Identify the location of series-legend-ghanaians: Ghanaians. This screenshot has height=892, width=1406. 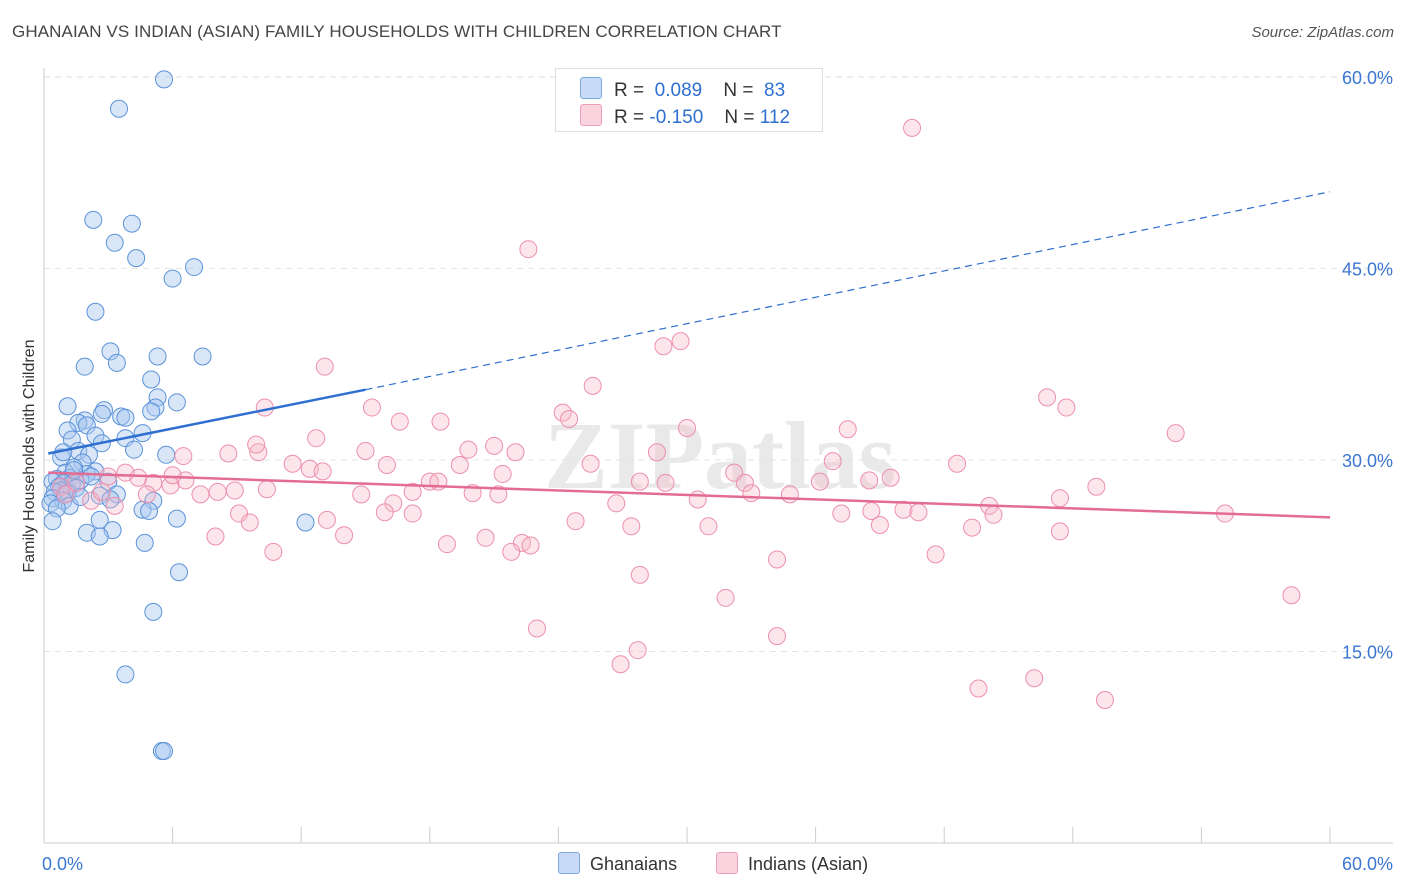
(617, 863).